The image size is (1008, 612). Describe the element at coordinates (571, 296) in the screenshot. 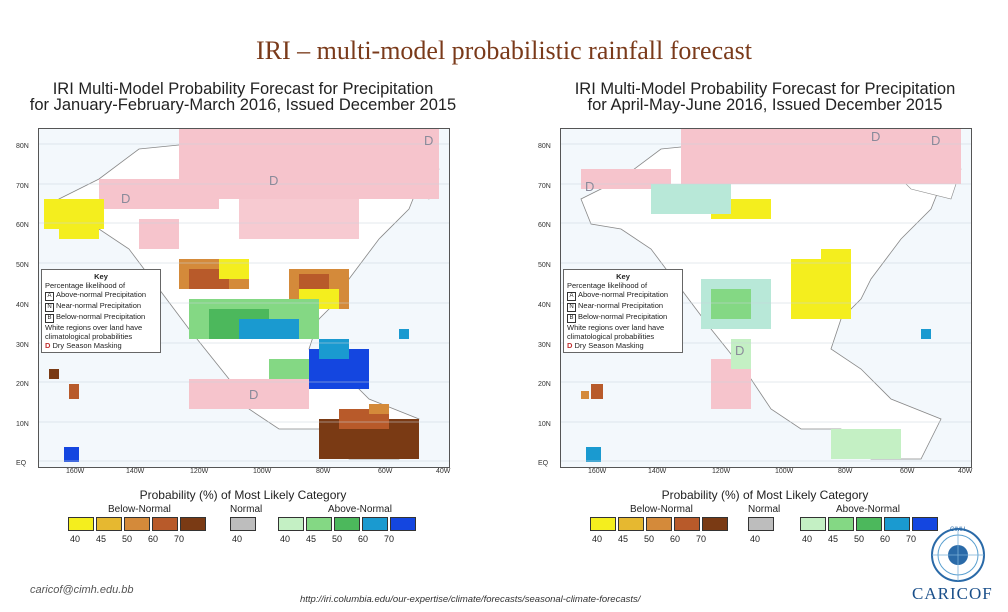

I see `key-a-box: A` at that location.